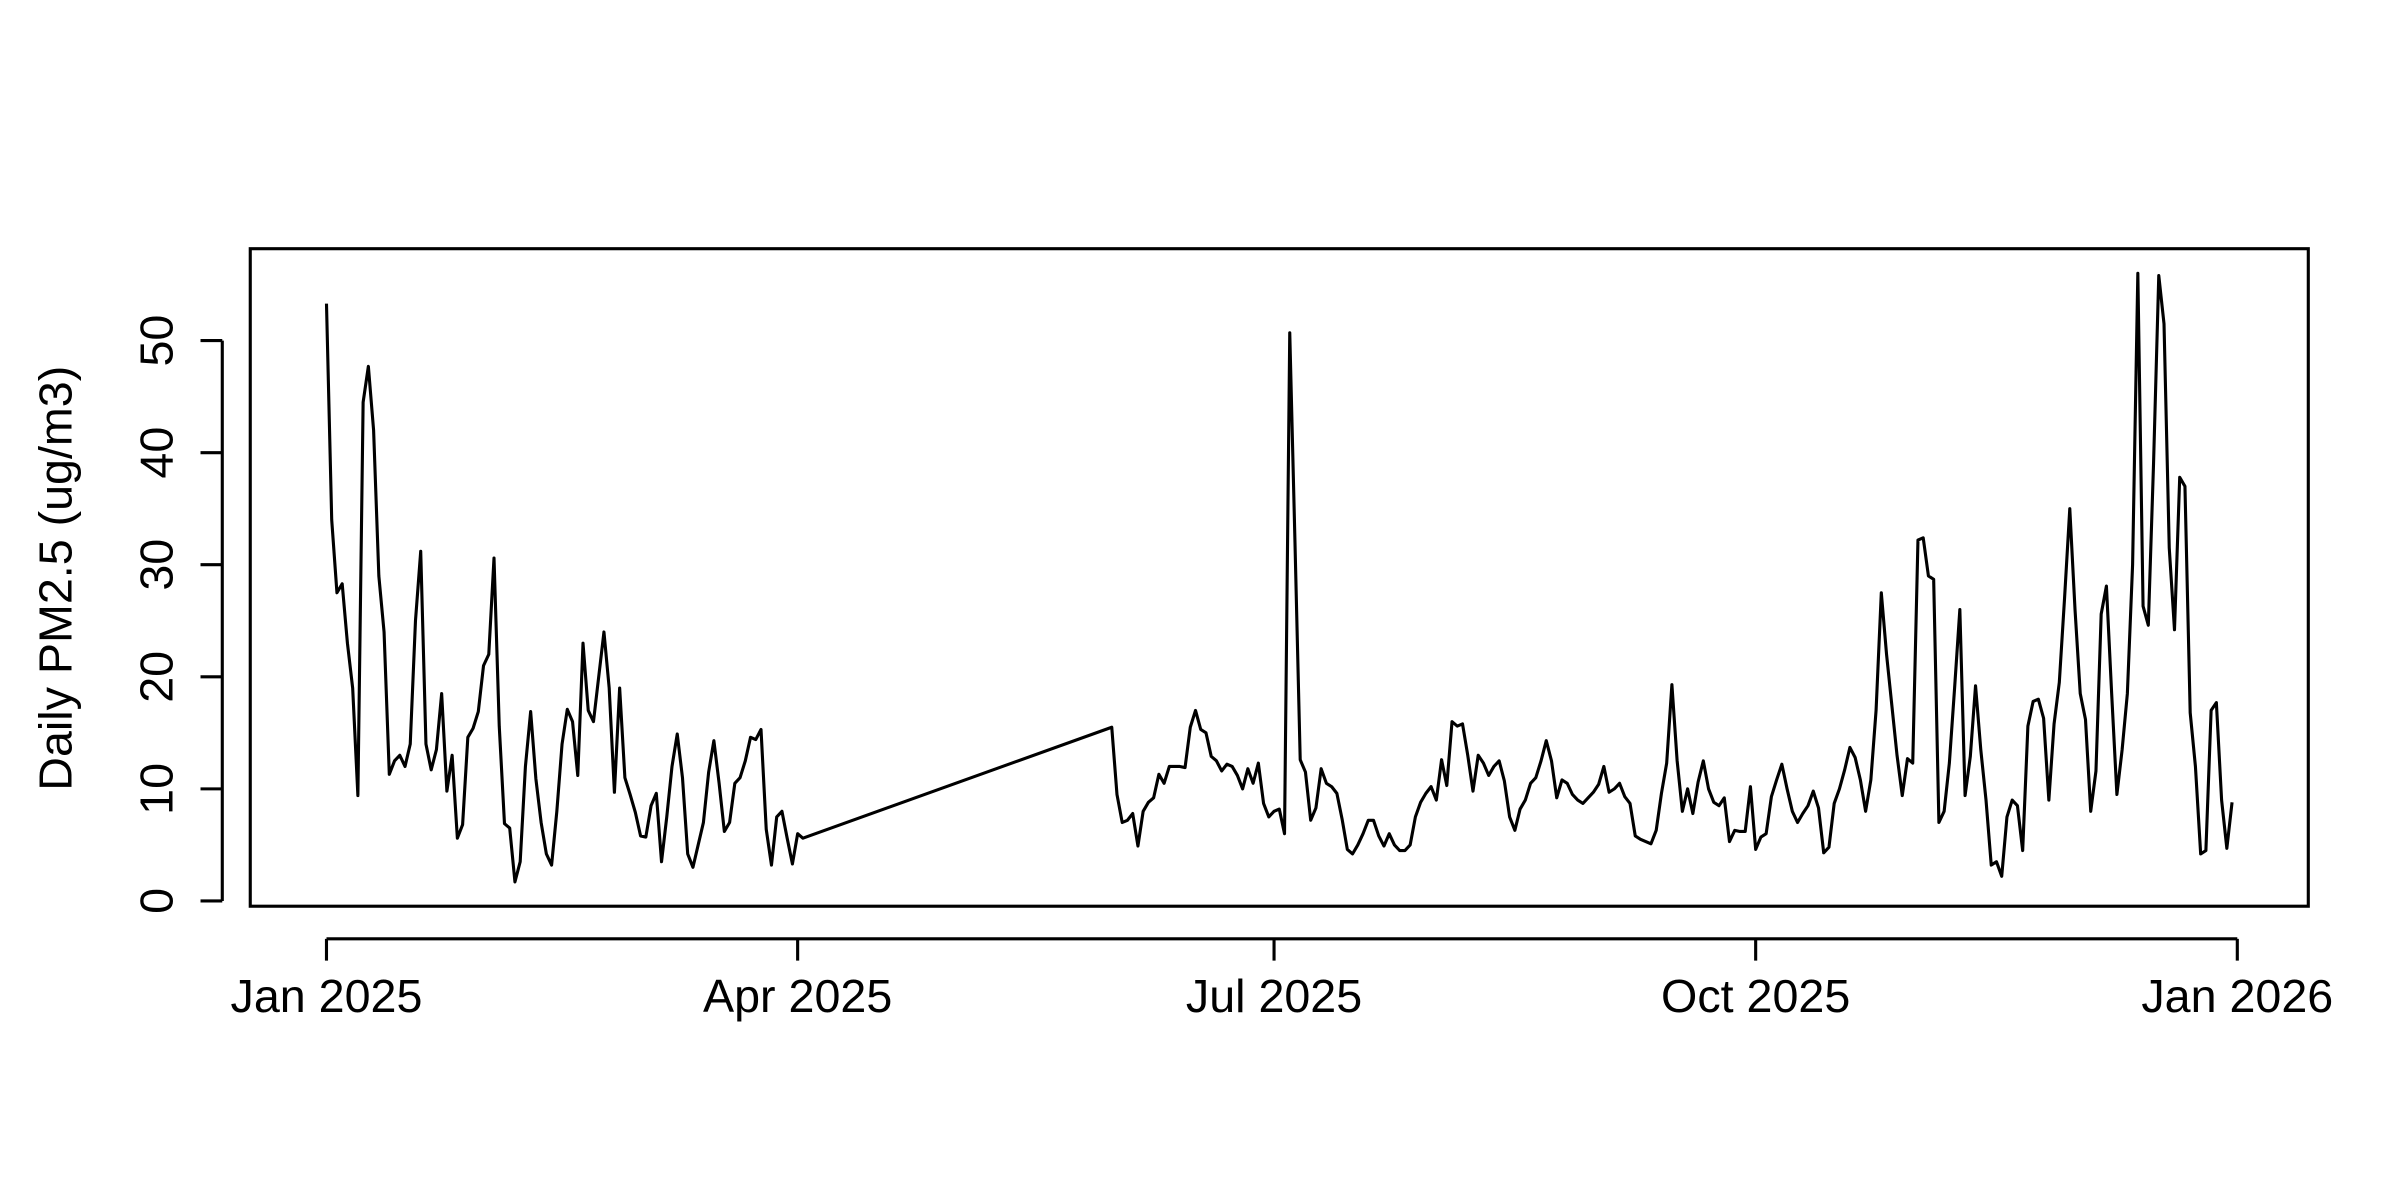 This screenshot has width=2400, height=1200. What do you see at coordinates (156, 789) in the screenshot?
I see `y-tick-label: 10` at bounding box center [156, 789].